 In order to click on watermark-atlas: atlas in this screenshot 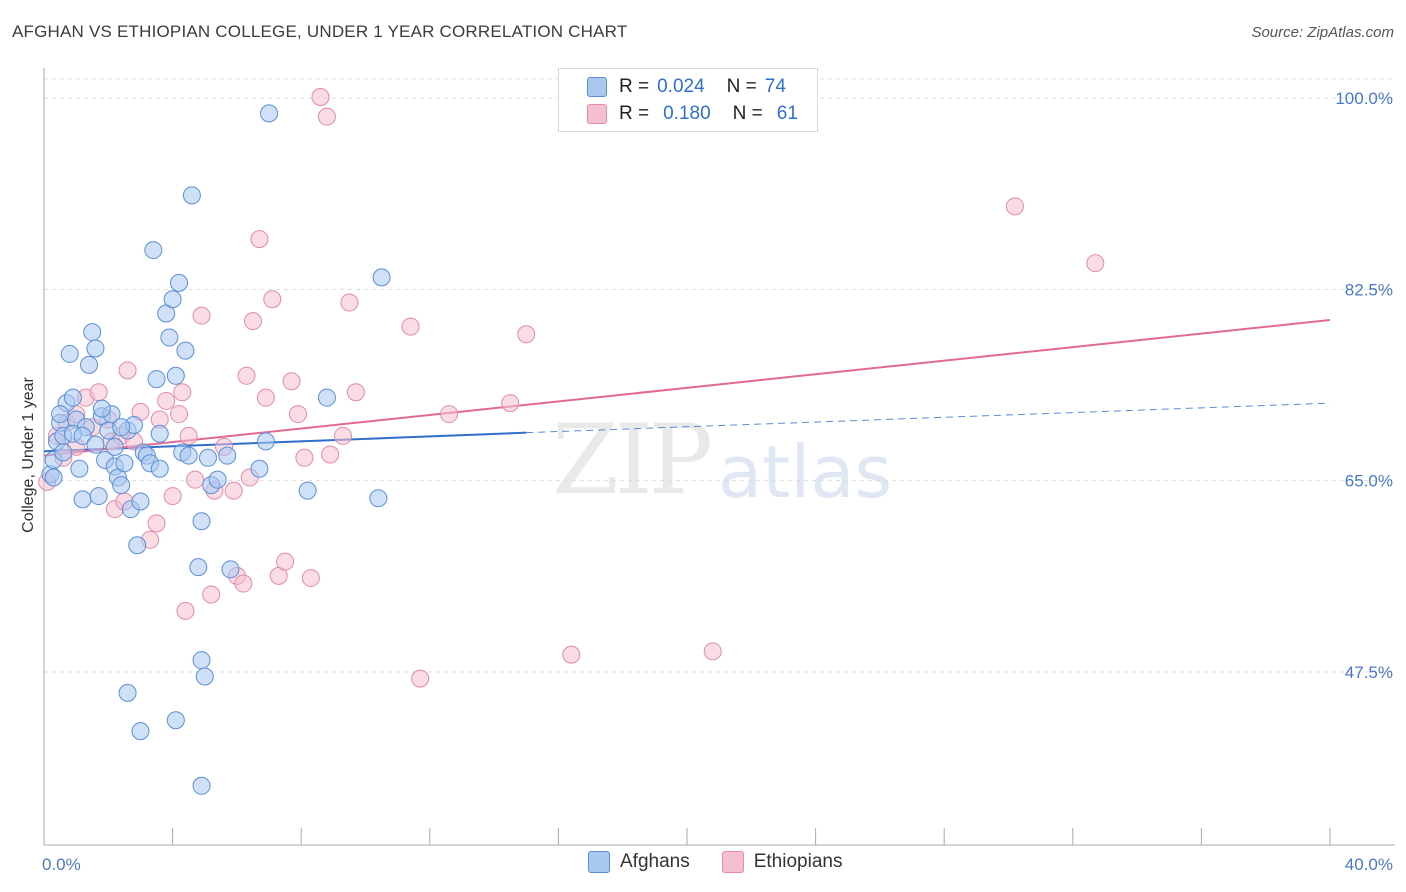, I will do `click(805, 472)`.